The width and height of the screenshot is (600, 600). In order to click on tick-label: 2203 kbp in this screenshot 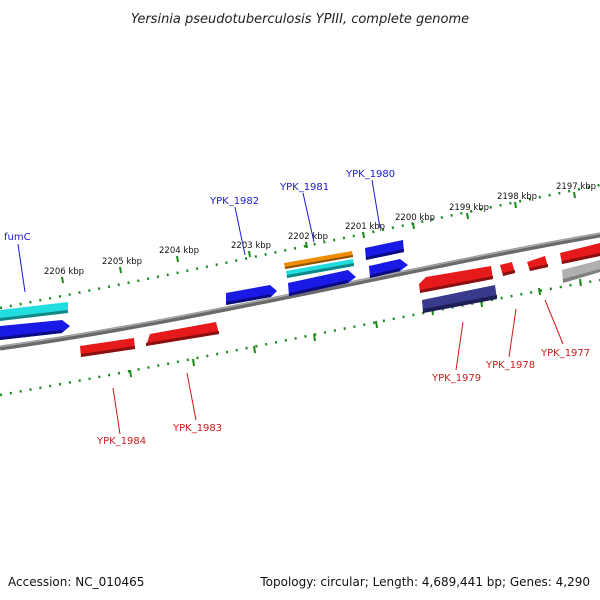, I will do `click(251, 246)`.